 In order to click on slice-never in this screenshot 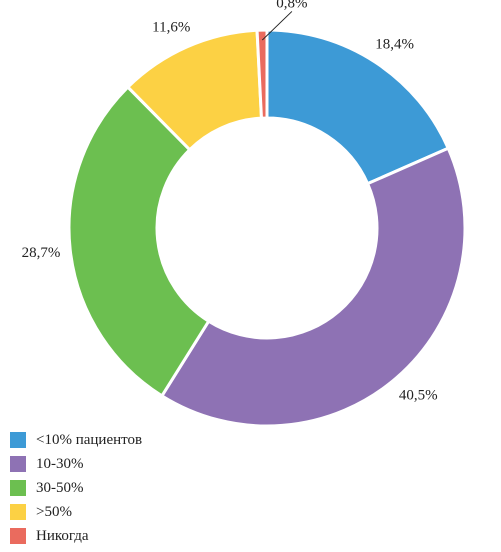, I will do `click(262, 74)`.